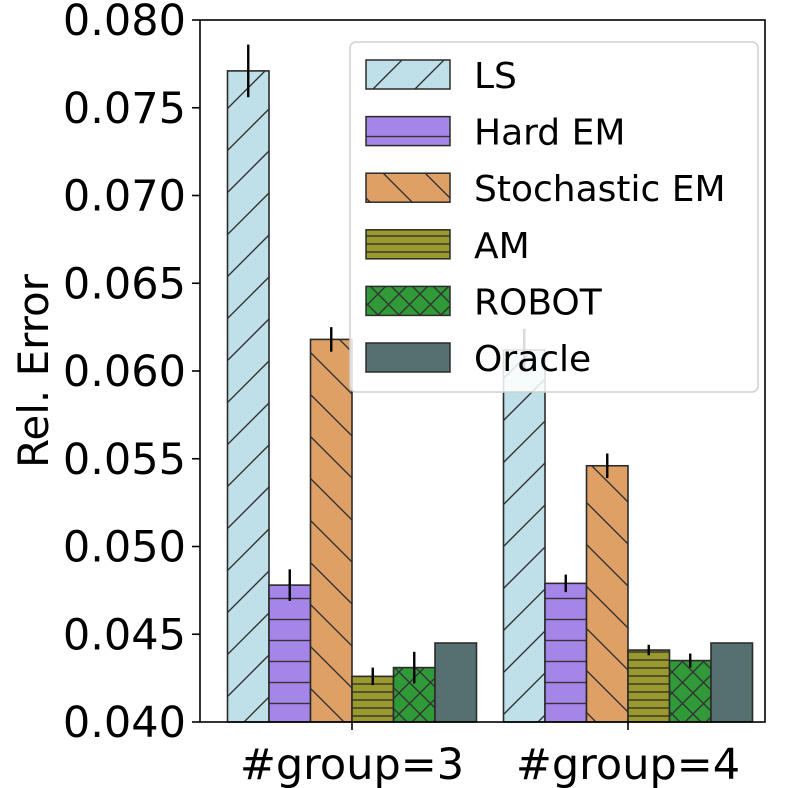 The image size is (789, 788). Describe the element at coordinates (532, 359) in the screenshot. I see `legend-label-oracle: Oracle` at that location.